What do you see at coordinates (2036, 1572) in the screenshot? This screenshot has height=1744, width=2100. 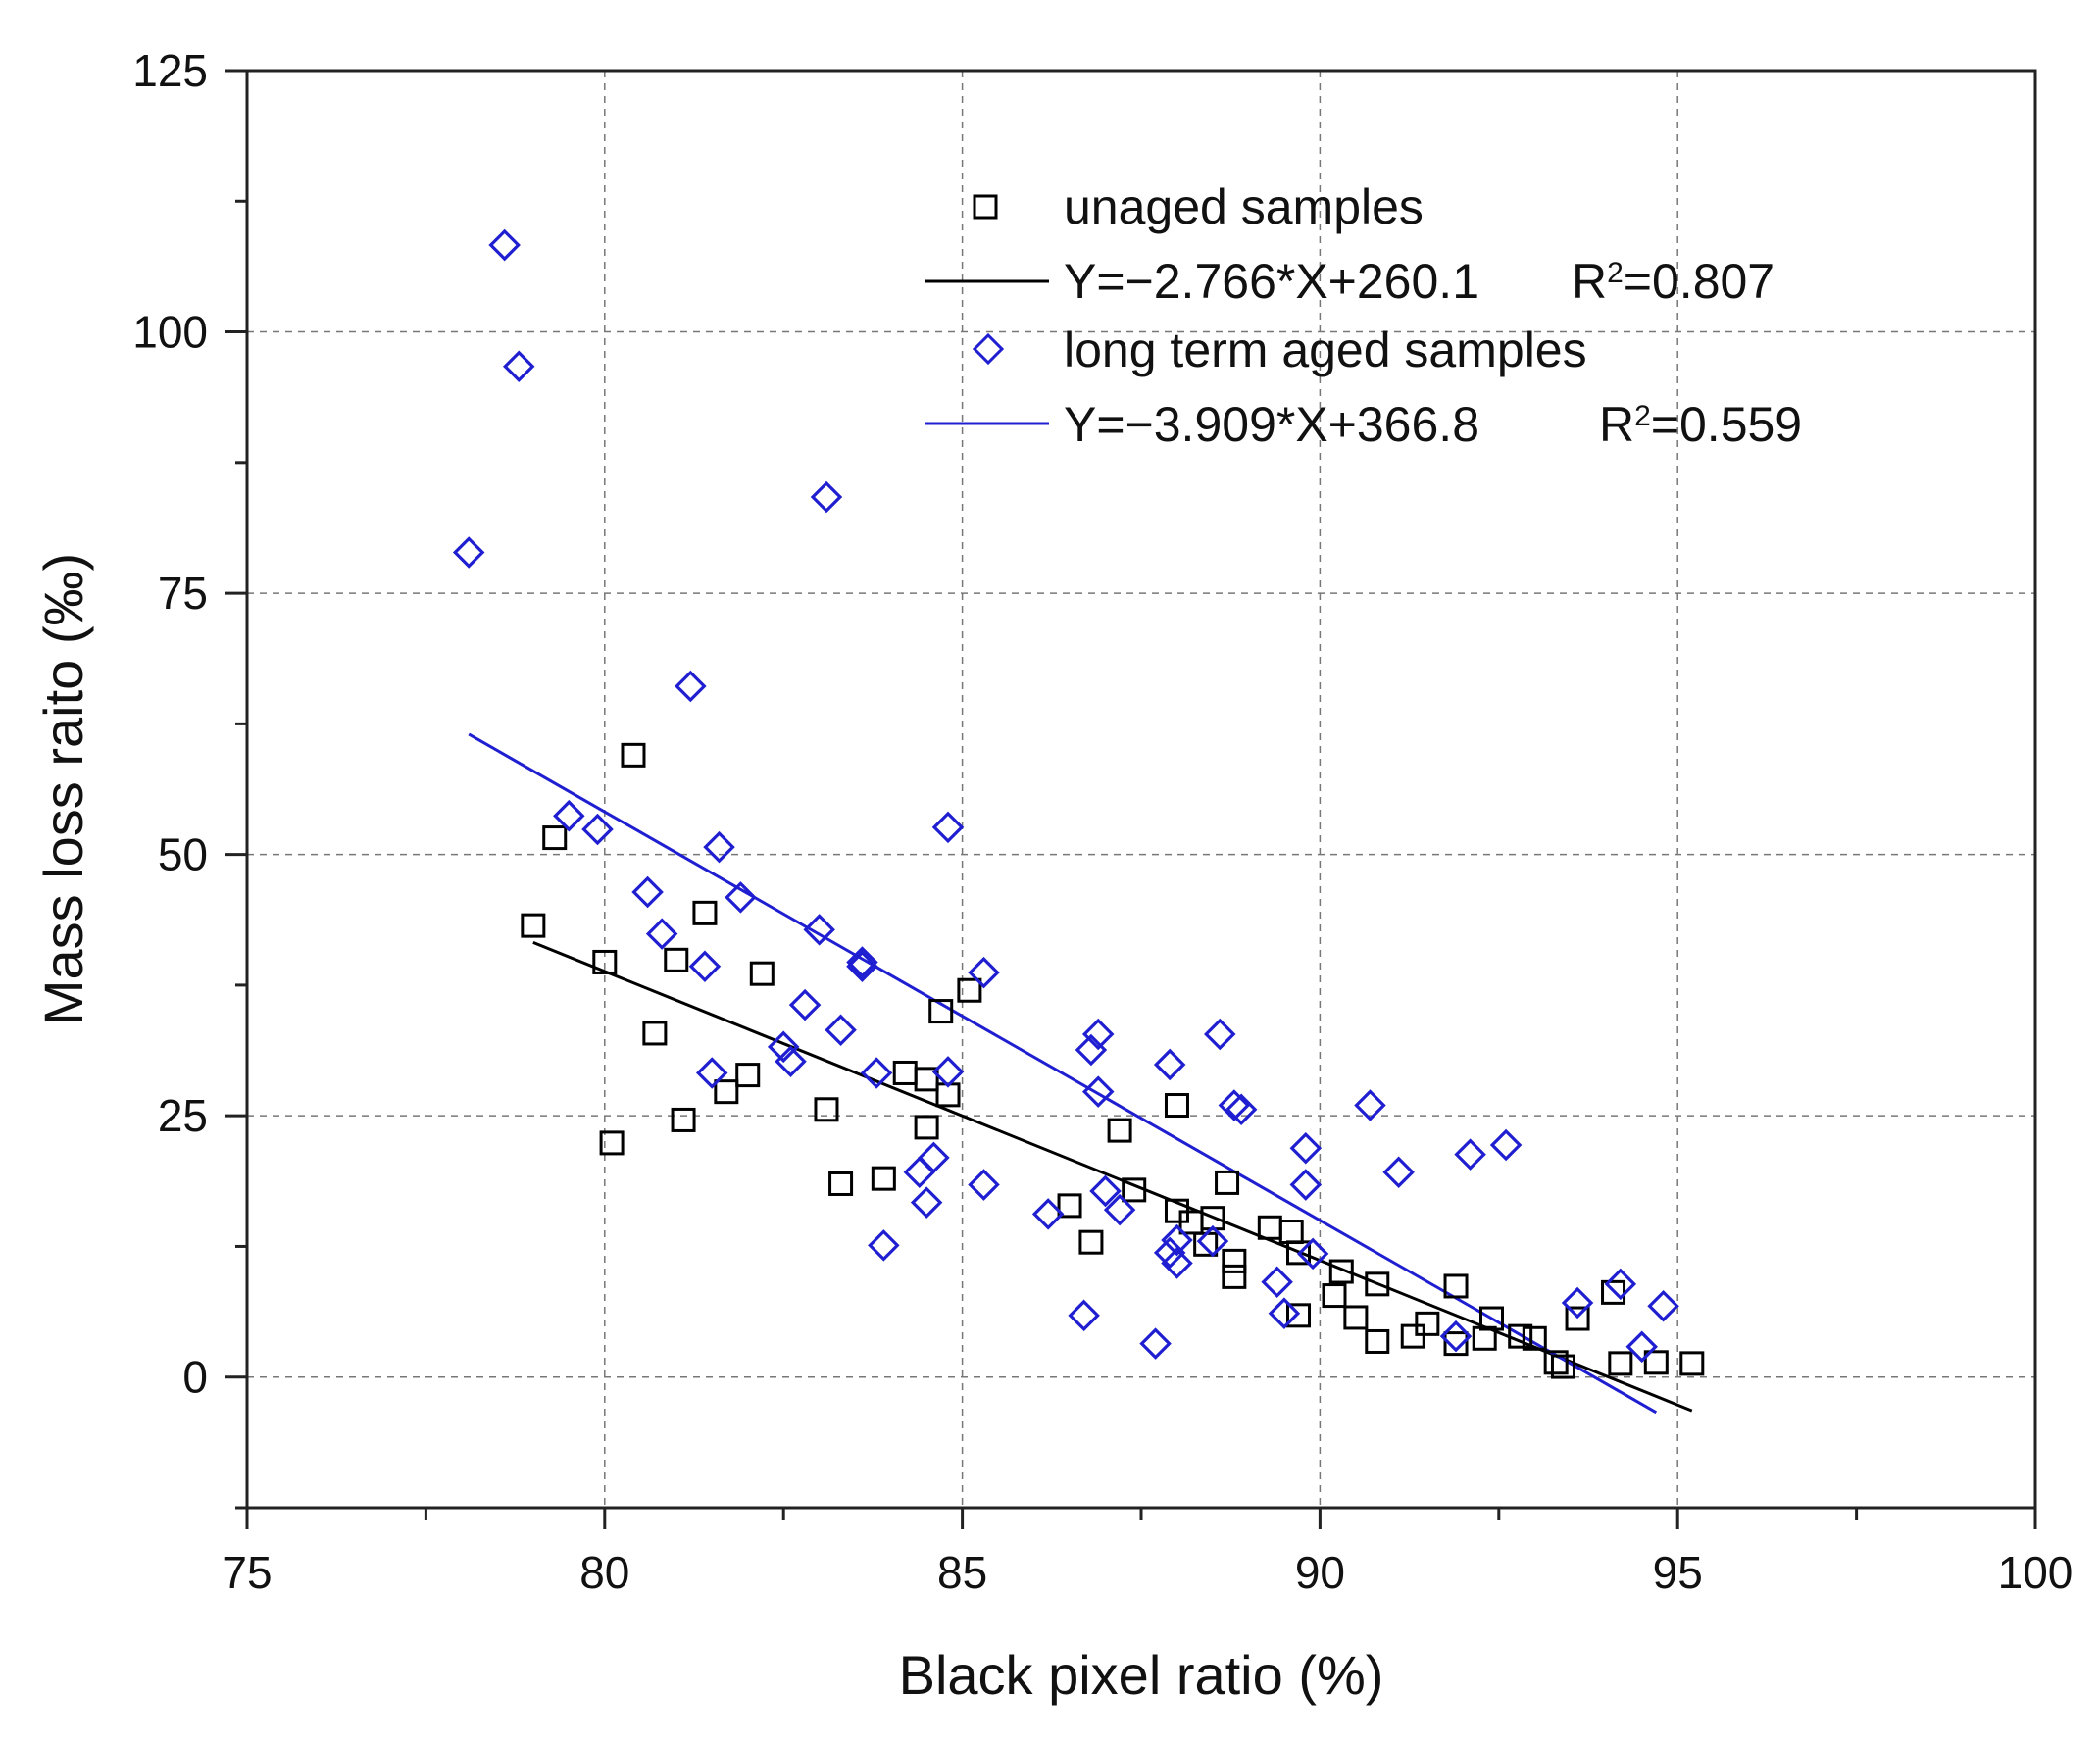 I see `x-tick-label: 100` at bounding box center [2036, 1572].